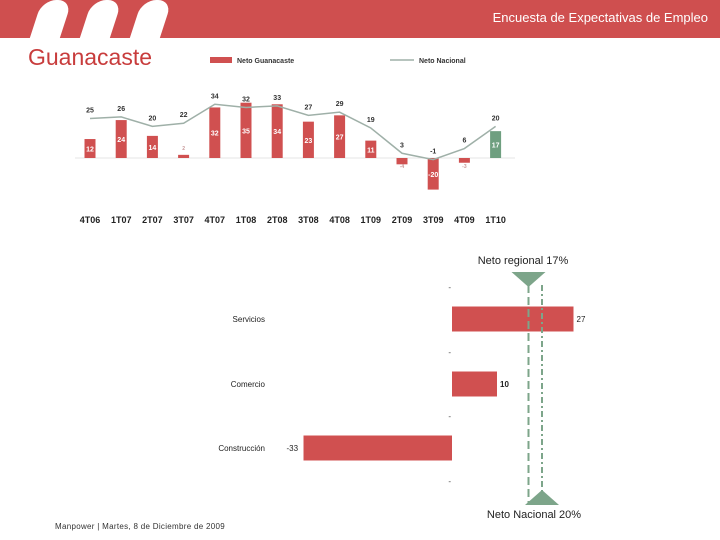  What do you see at coordinates (183, 220) in the screenshot?
I see `x-tick-label: 3T07` at bounding box center [183, 220].